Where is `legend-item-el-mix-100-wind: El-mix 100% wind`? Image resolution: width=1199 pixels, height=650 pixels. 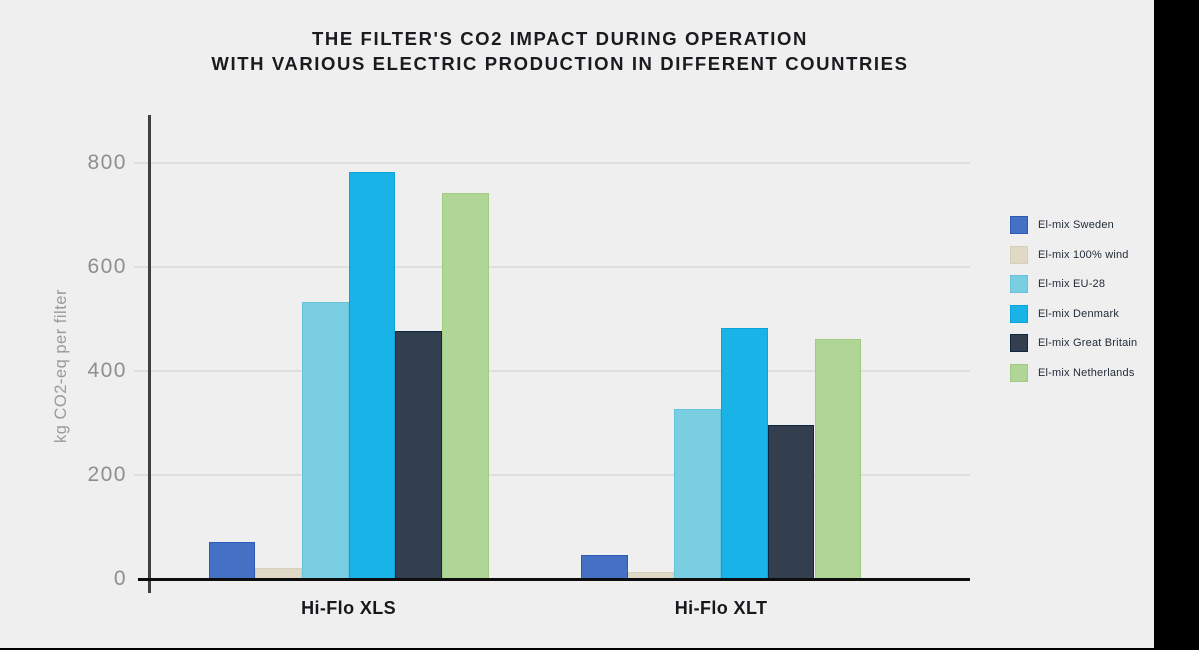 legend-item-el-mix-100-wind: El-mix 100% wind is located at coordinates (1082, 254).